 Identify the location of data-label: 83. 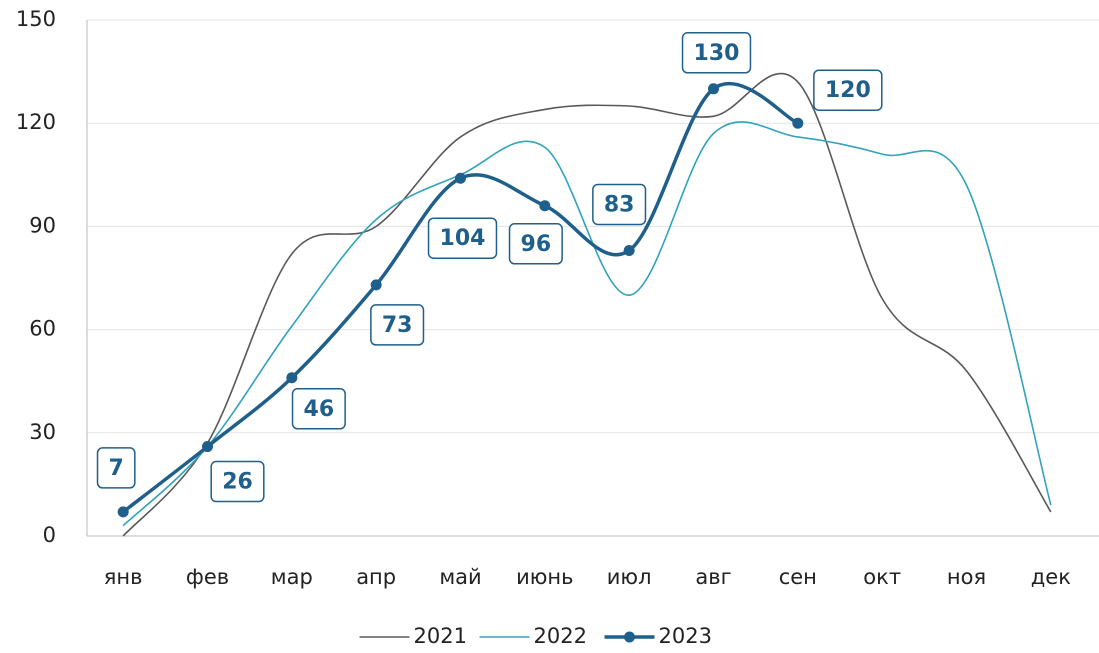
(619, 204).